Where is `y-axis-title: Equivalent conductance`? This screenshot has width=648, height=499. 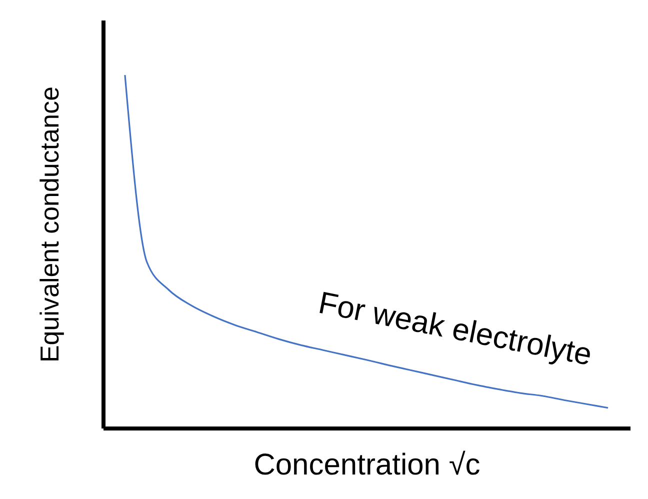
y-axis-title: Equivalent conductance is located at coordinates (49, 224).